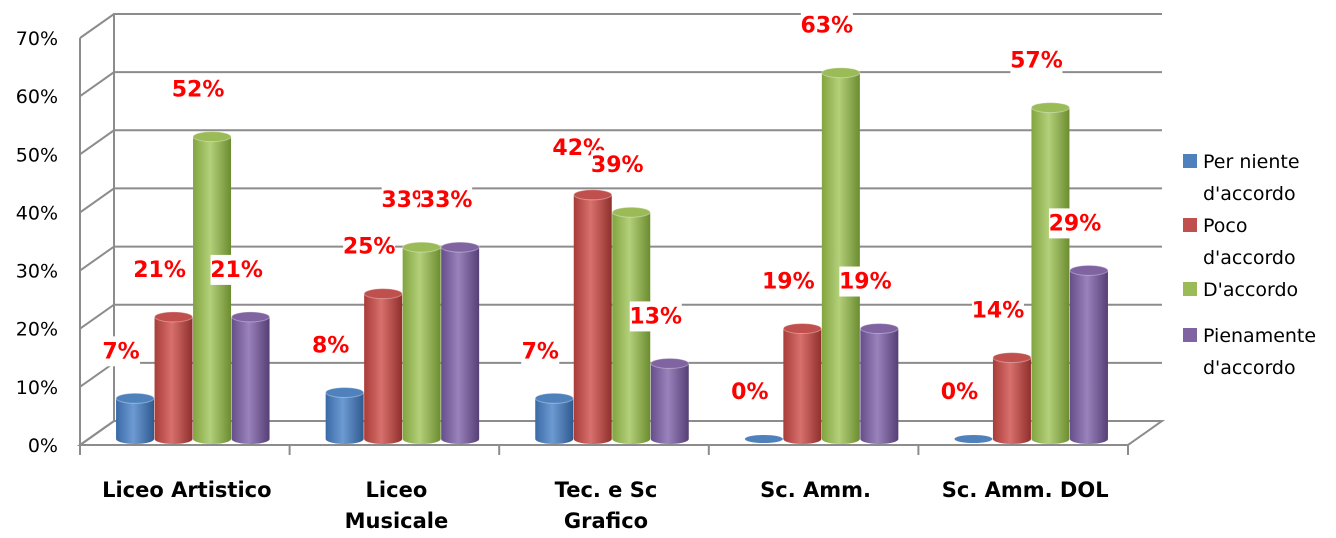 The width and height of the screenshot is (1336, 538). I want to click on legend-item: Per niente d'accordo, so click(1258, 178).